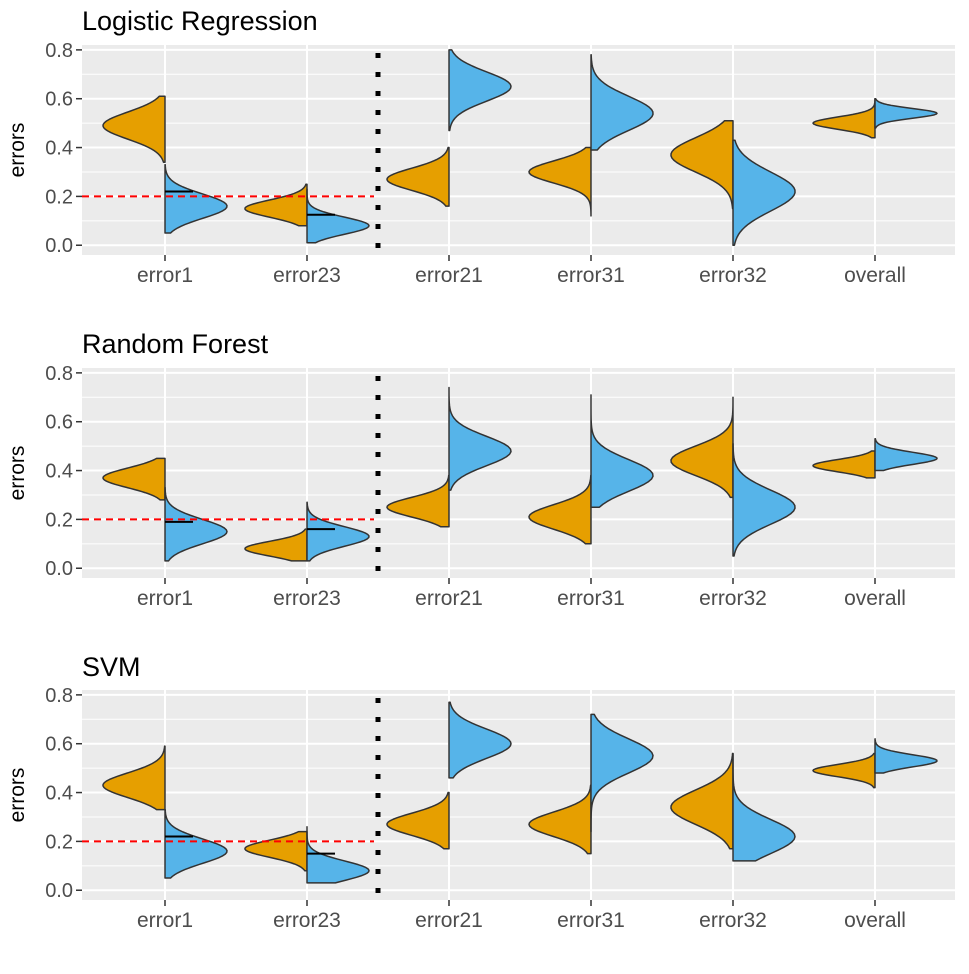  What do you see at coordinates (111, 667) in the screenshot?
I see `panel-title: SVM` at bounding box center [111, 667].